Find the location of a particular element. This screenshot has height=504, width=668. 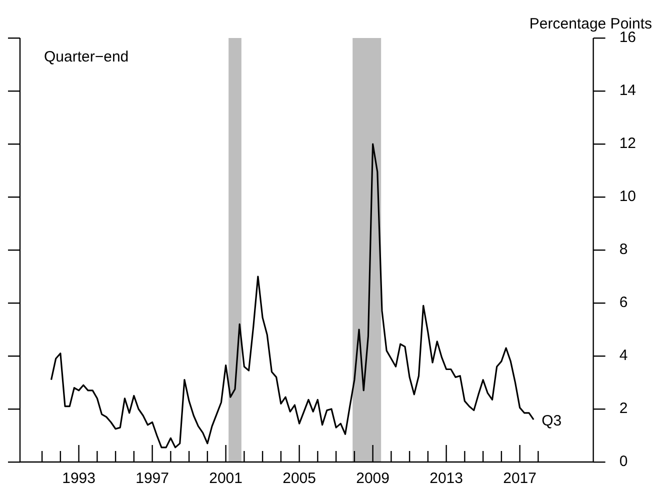

x-tick-label: 2013 is located at coordinates (446, 479).